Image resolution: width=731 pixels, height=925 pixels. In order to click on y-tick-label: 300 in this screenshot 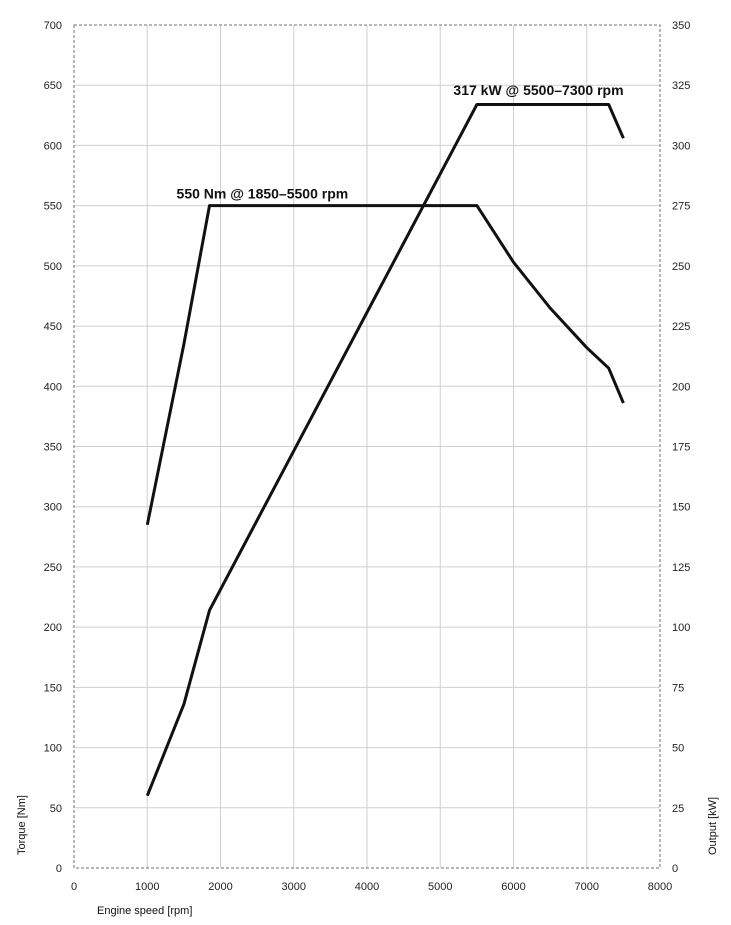, I will do `click(53, 508)`.